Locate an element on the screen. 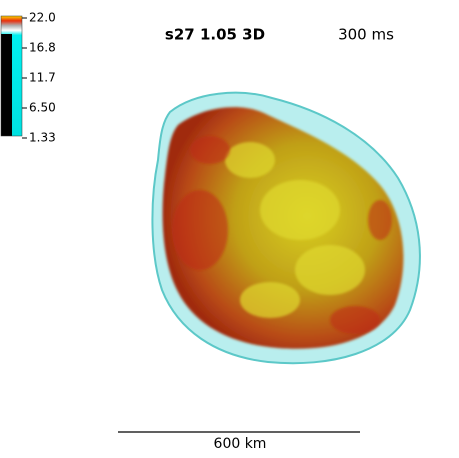  colorbar-label: 16.8 is located at coordinates (42, 48).